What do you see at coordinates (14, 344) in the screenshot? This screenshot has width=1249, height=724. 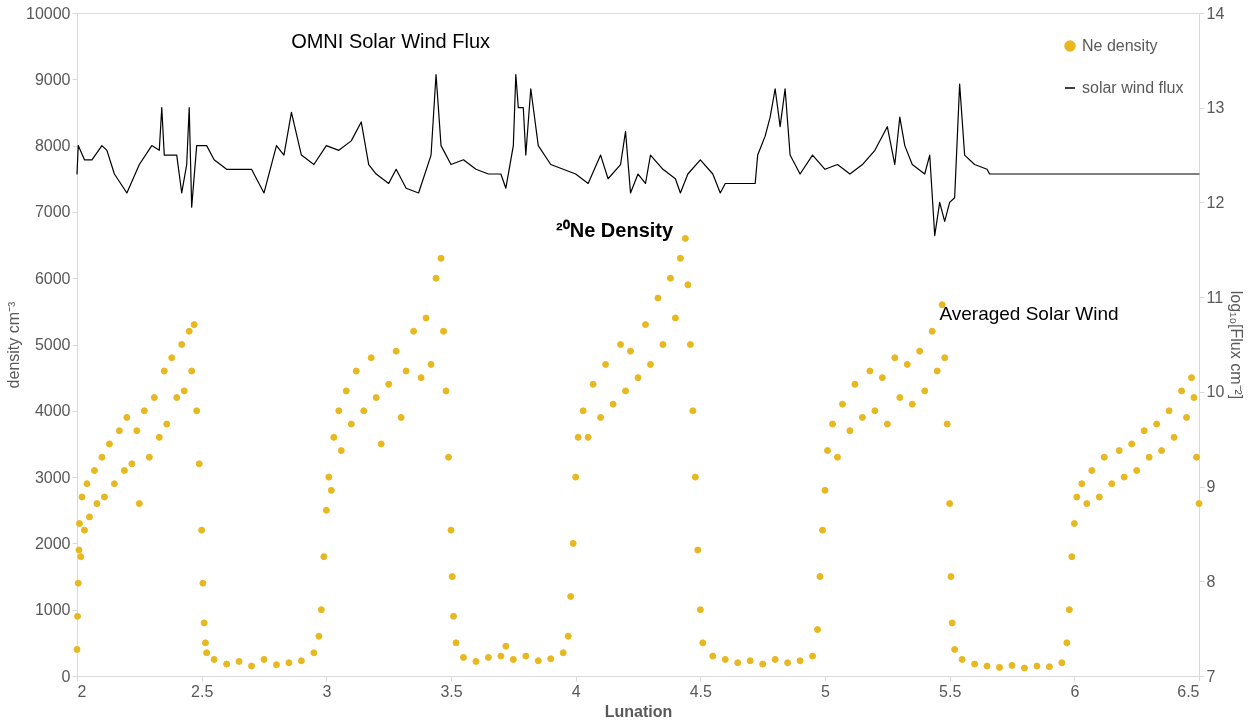 I see `y-axis-title: density cm⁻³` at bounding box center [14, 344].